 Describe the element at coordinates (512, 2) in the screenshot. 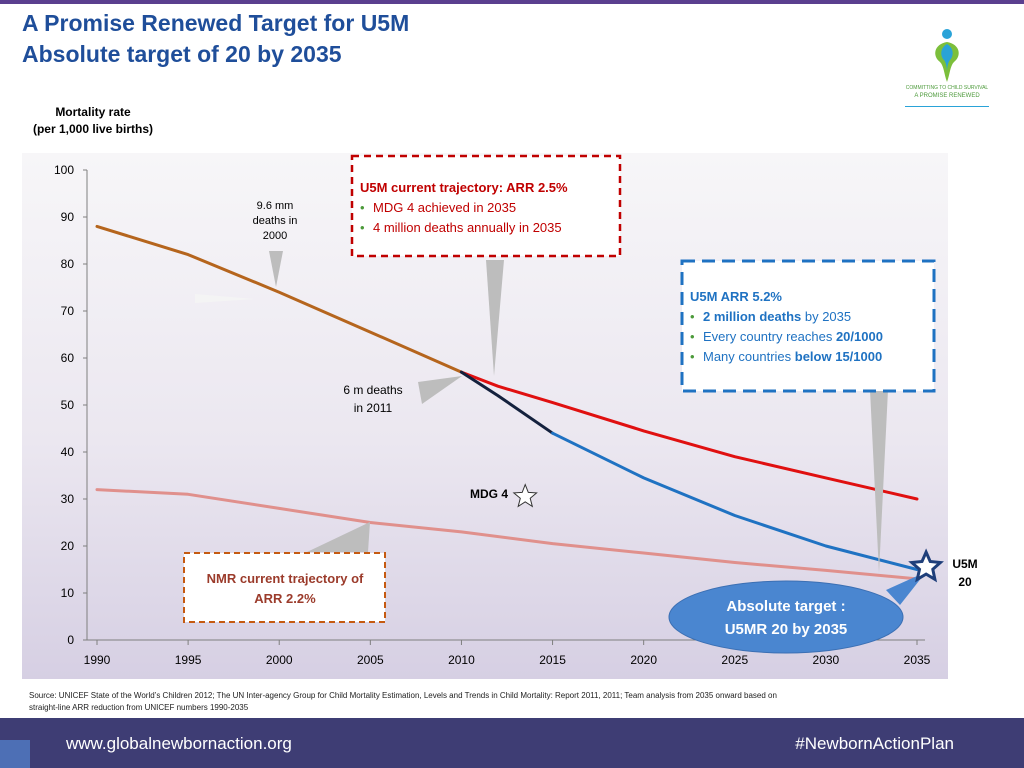

I see `top-rule` at that location.